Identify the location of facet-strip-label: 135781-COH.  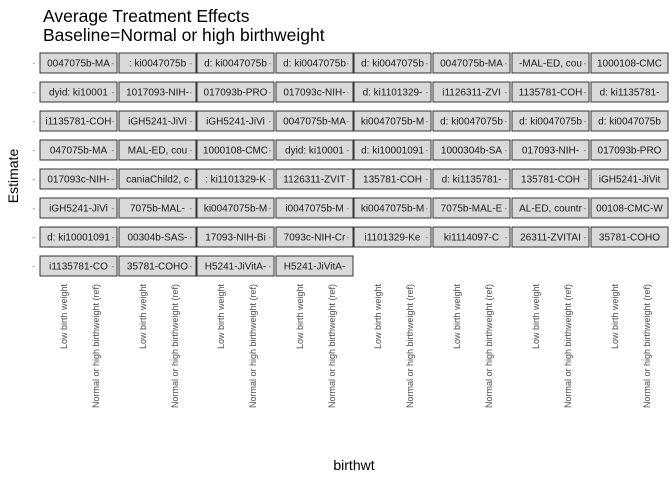
(550, 180).